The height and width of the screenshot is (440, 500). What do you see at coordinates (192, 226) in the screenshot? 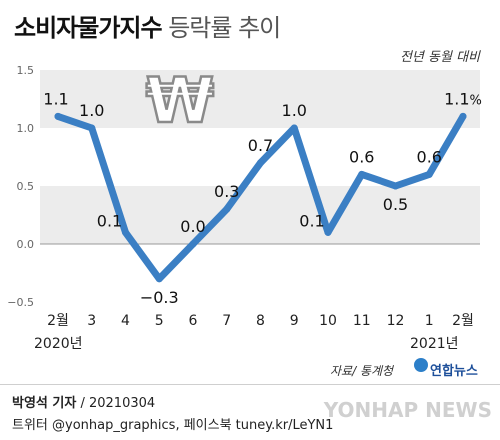
I see `data-label: 0.0` at bounding box center [192, 226].